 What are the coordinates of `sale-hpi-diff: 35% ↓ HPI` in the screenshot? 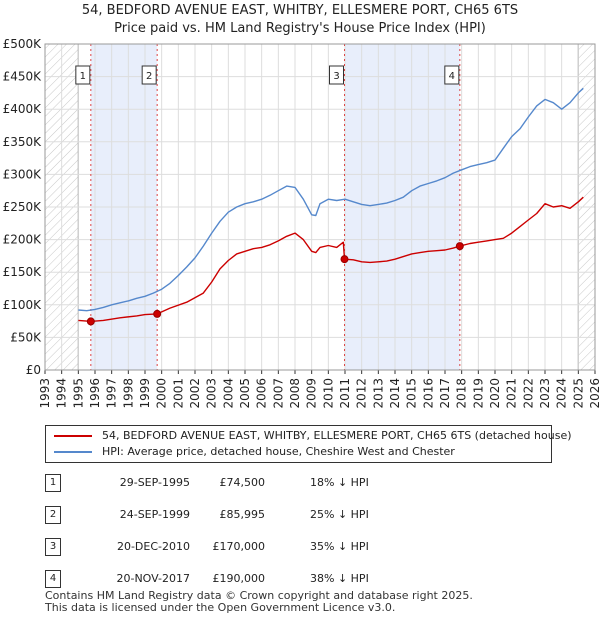 It's located at (339, 546).